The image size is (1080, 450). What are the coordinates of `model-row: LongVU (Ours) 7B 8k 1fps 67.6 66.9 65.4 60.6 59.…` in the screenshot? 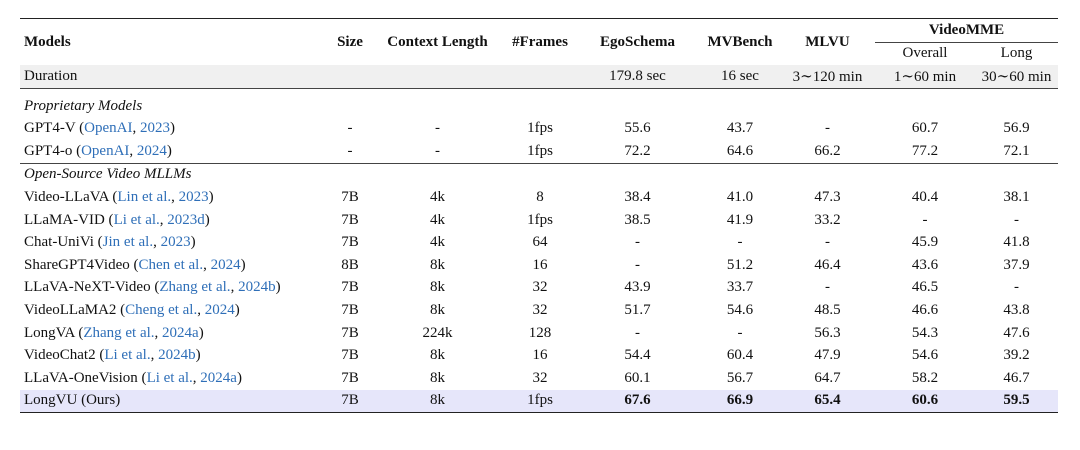 It's located at (539, 401).